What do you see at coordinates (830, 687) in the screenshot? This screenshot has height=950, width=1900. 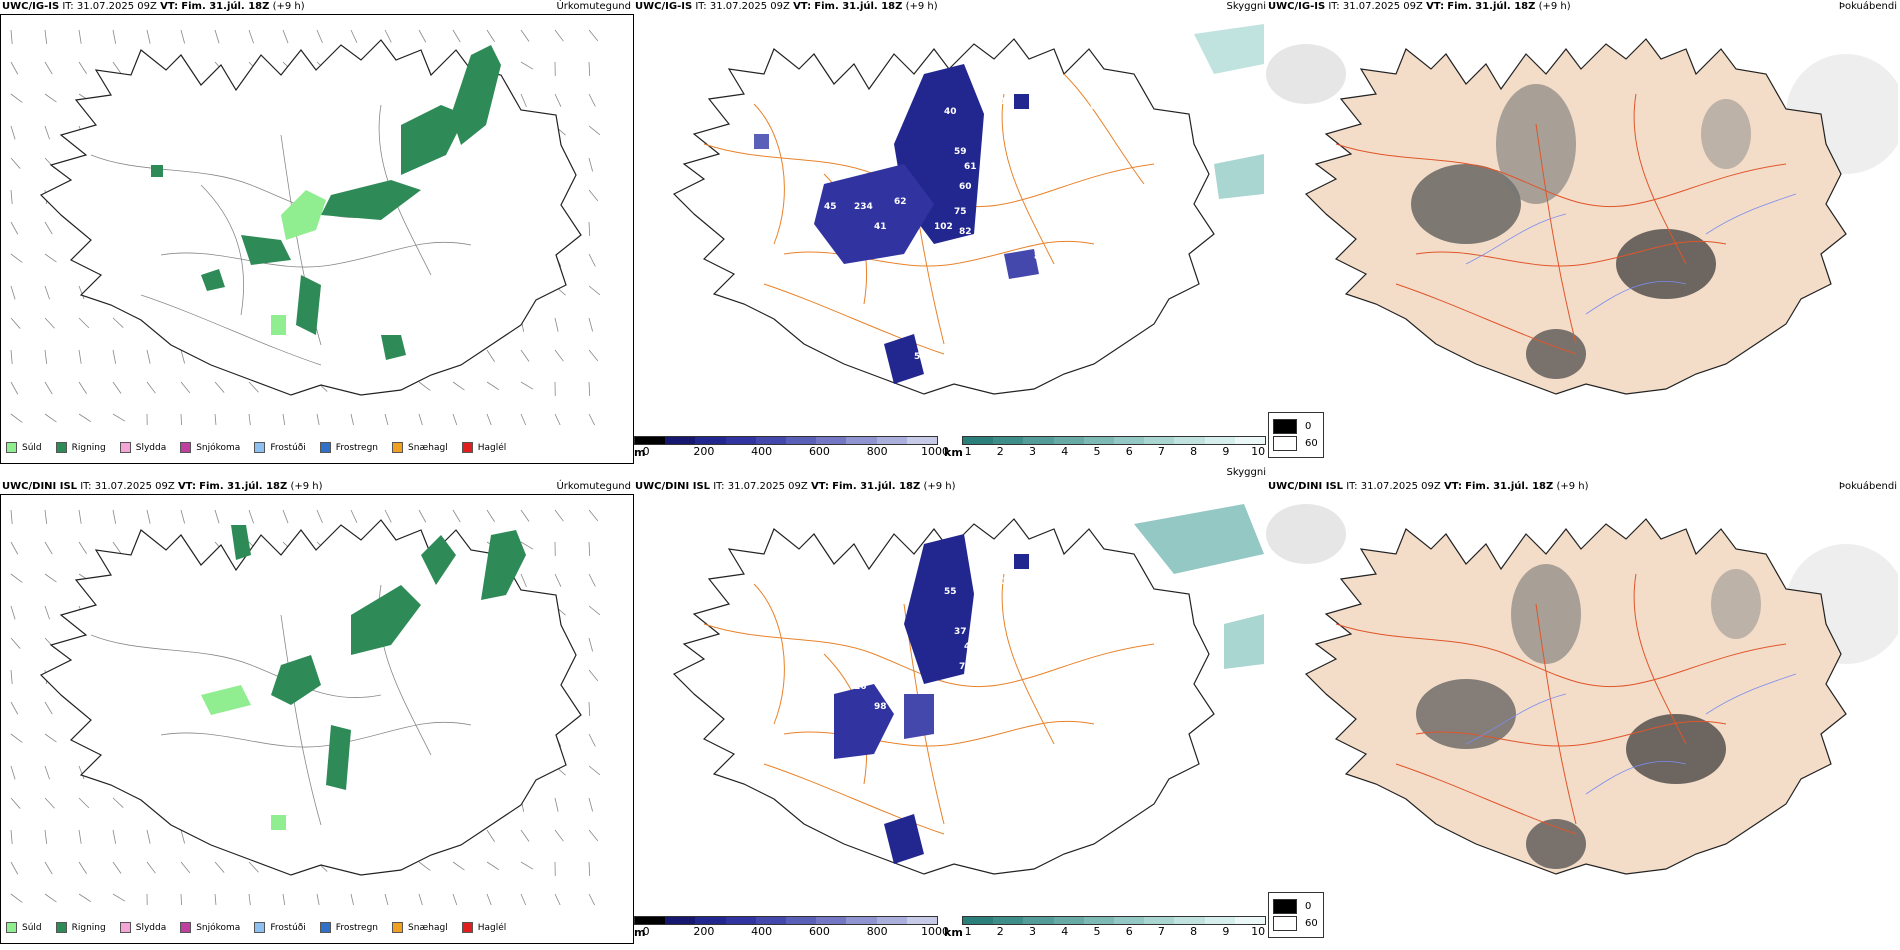 I see `ceiling-value-label: 38` at bounding box center [830, 687].